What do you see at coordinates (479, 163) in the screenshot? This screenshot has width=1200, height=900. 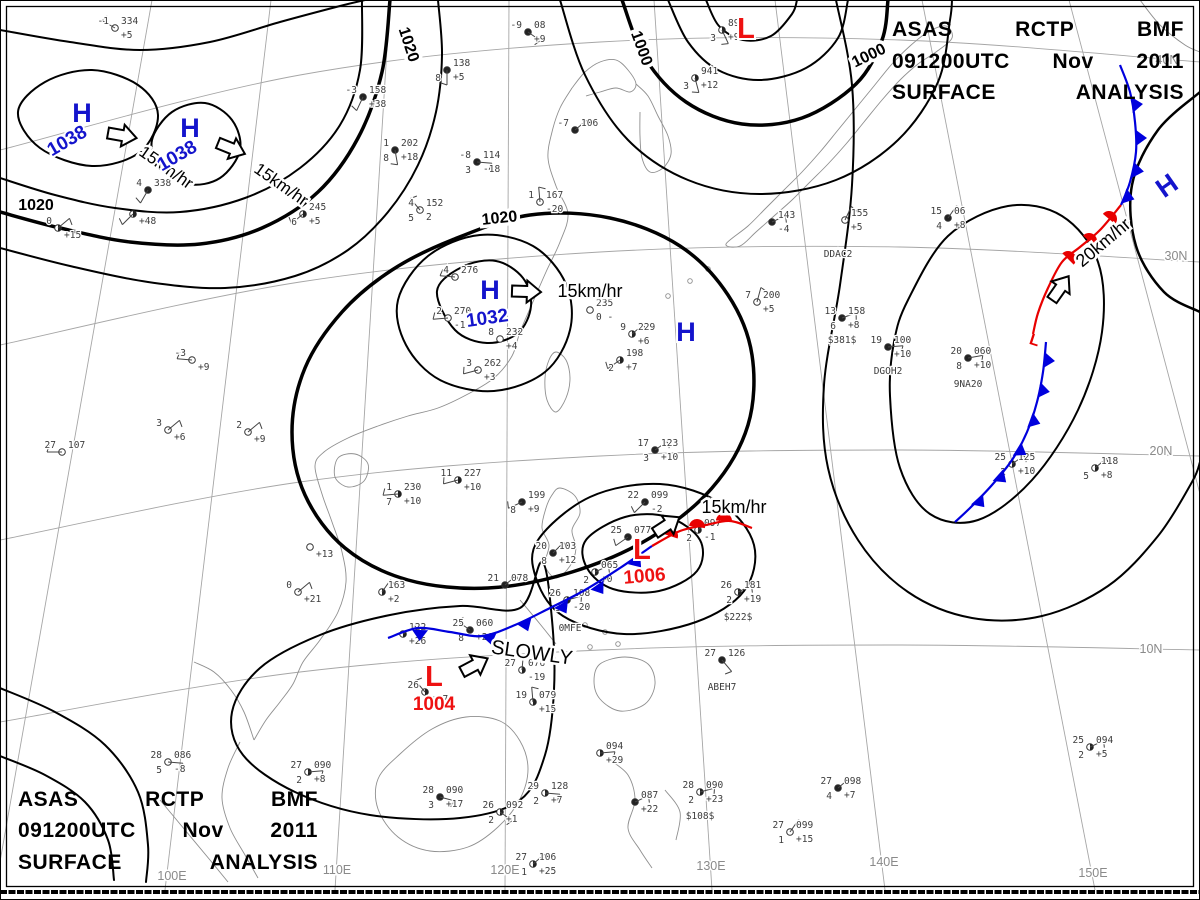 I see `station-plot: -8 114 -18 3` at bounding box center [479, 163].